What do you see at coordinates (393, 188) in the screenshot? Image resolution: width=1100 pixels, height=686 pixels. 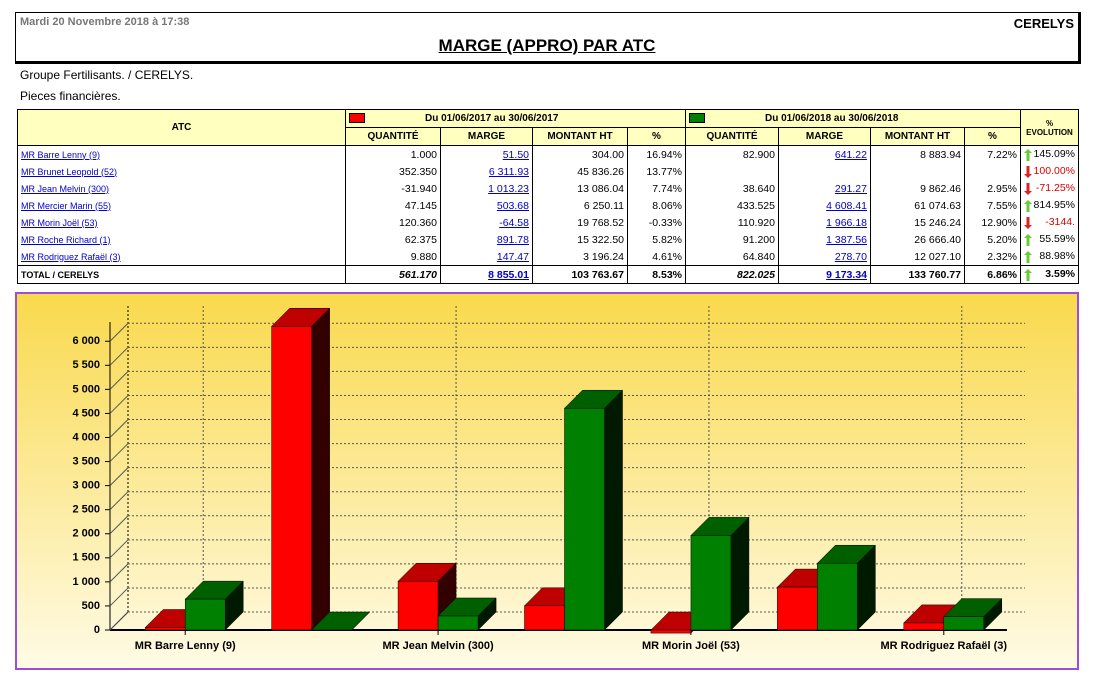 I see `cell: -31.940` at bounding box center [393, 188].